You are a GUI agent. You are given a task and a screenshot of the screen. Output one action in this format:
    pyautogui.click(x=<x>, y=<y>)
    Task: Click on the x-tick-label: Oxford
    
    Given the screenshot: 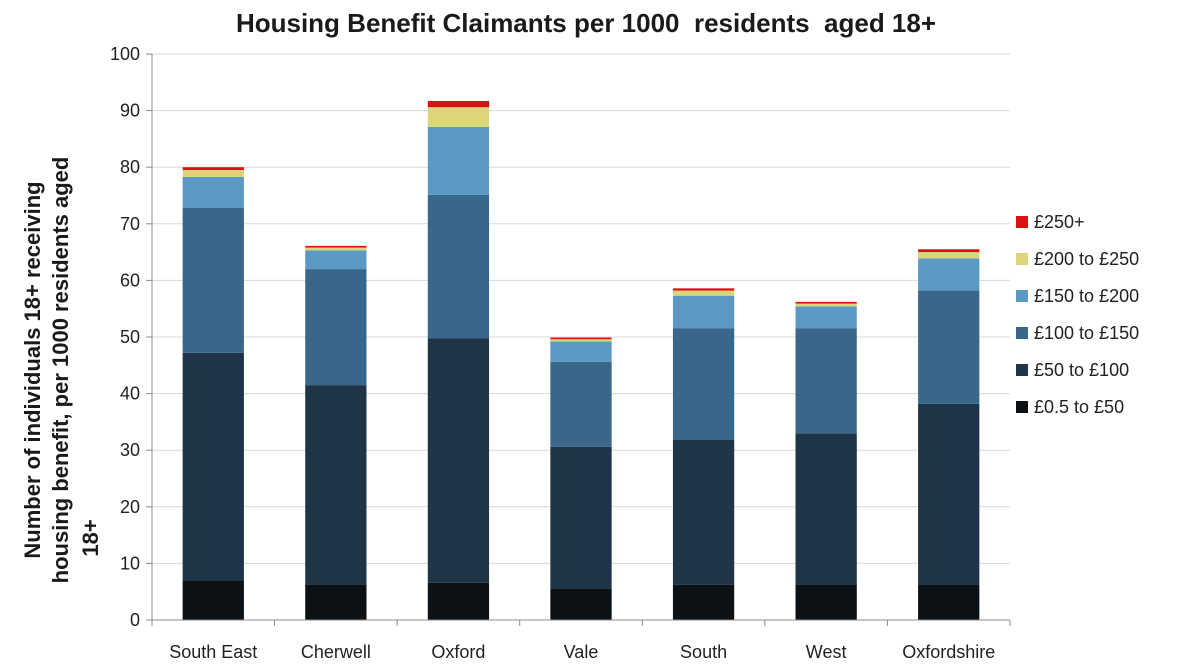 What is the action you would take?
    pyautogui.click(x=458, y=652)
    